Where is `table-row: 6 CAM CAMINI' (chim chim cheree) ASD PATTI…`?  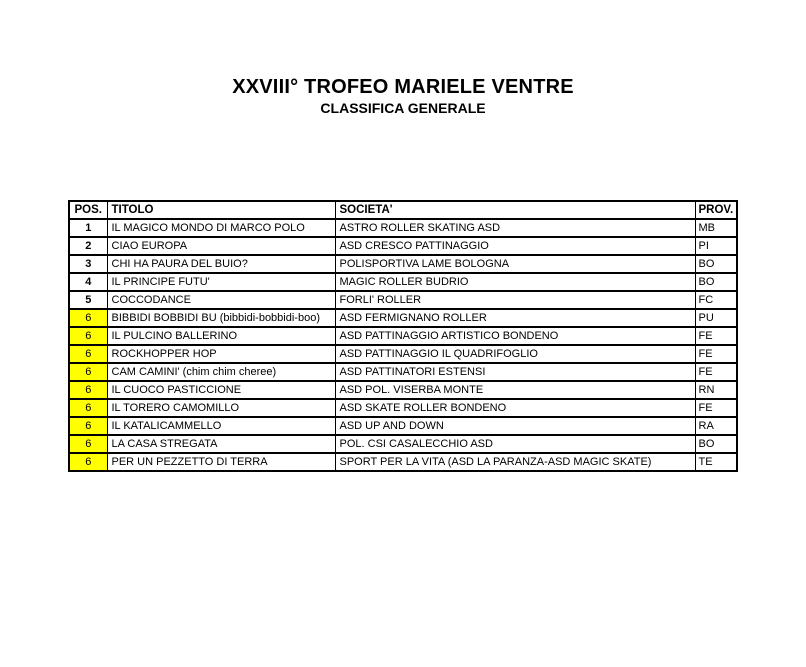 table-row: 6 CAM CAMINI' (chim chim cheree) ASD PATTI… is located at coordinates (403, 372).